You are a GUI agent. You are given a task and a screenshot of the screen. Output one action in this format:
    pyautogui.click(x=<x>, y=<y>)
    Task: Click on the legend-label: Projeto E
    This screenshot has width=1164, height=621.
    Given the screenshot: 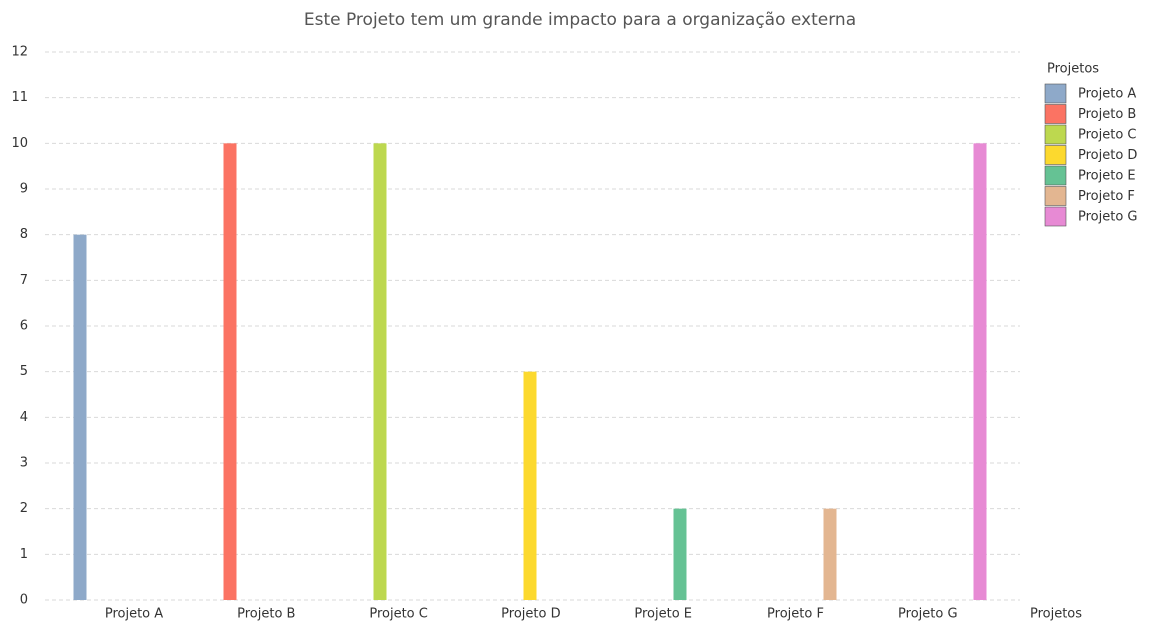 What is the action you would take?
    pyautogui.click(x=1107, y=176)
    